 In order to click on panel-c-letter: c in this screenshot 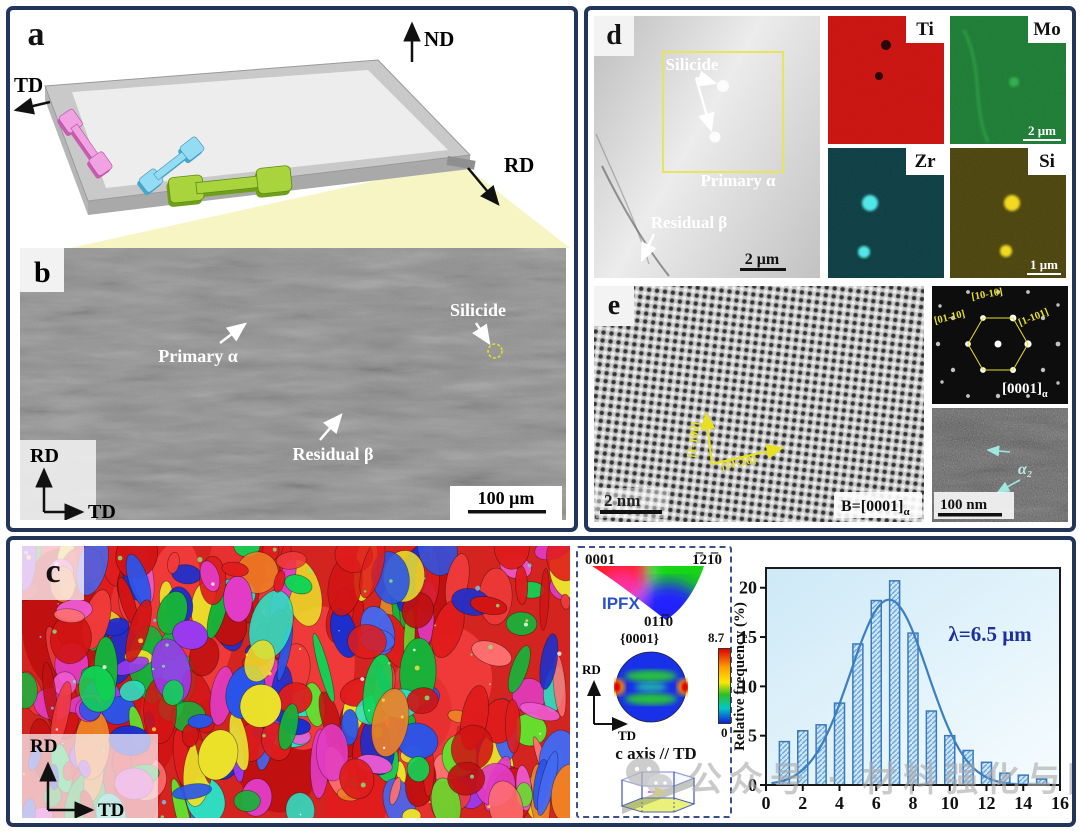, I will do `click(53, 571)`.